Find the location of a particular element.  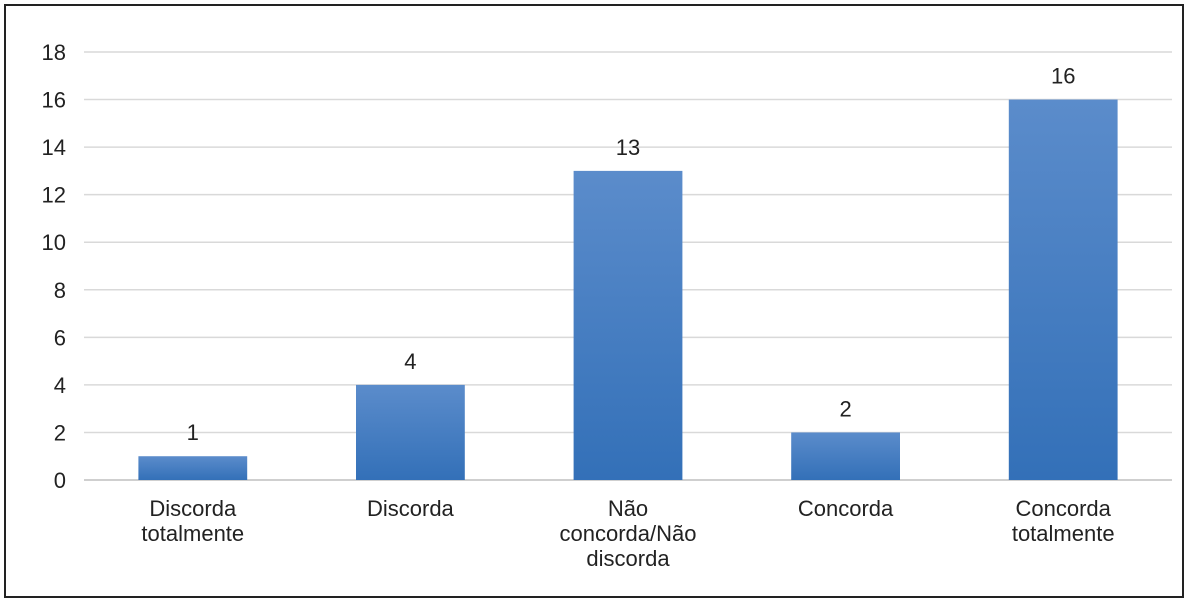

data-label: 2 is located at coordinates (845, 408).